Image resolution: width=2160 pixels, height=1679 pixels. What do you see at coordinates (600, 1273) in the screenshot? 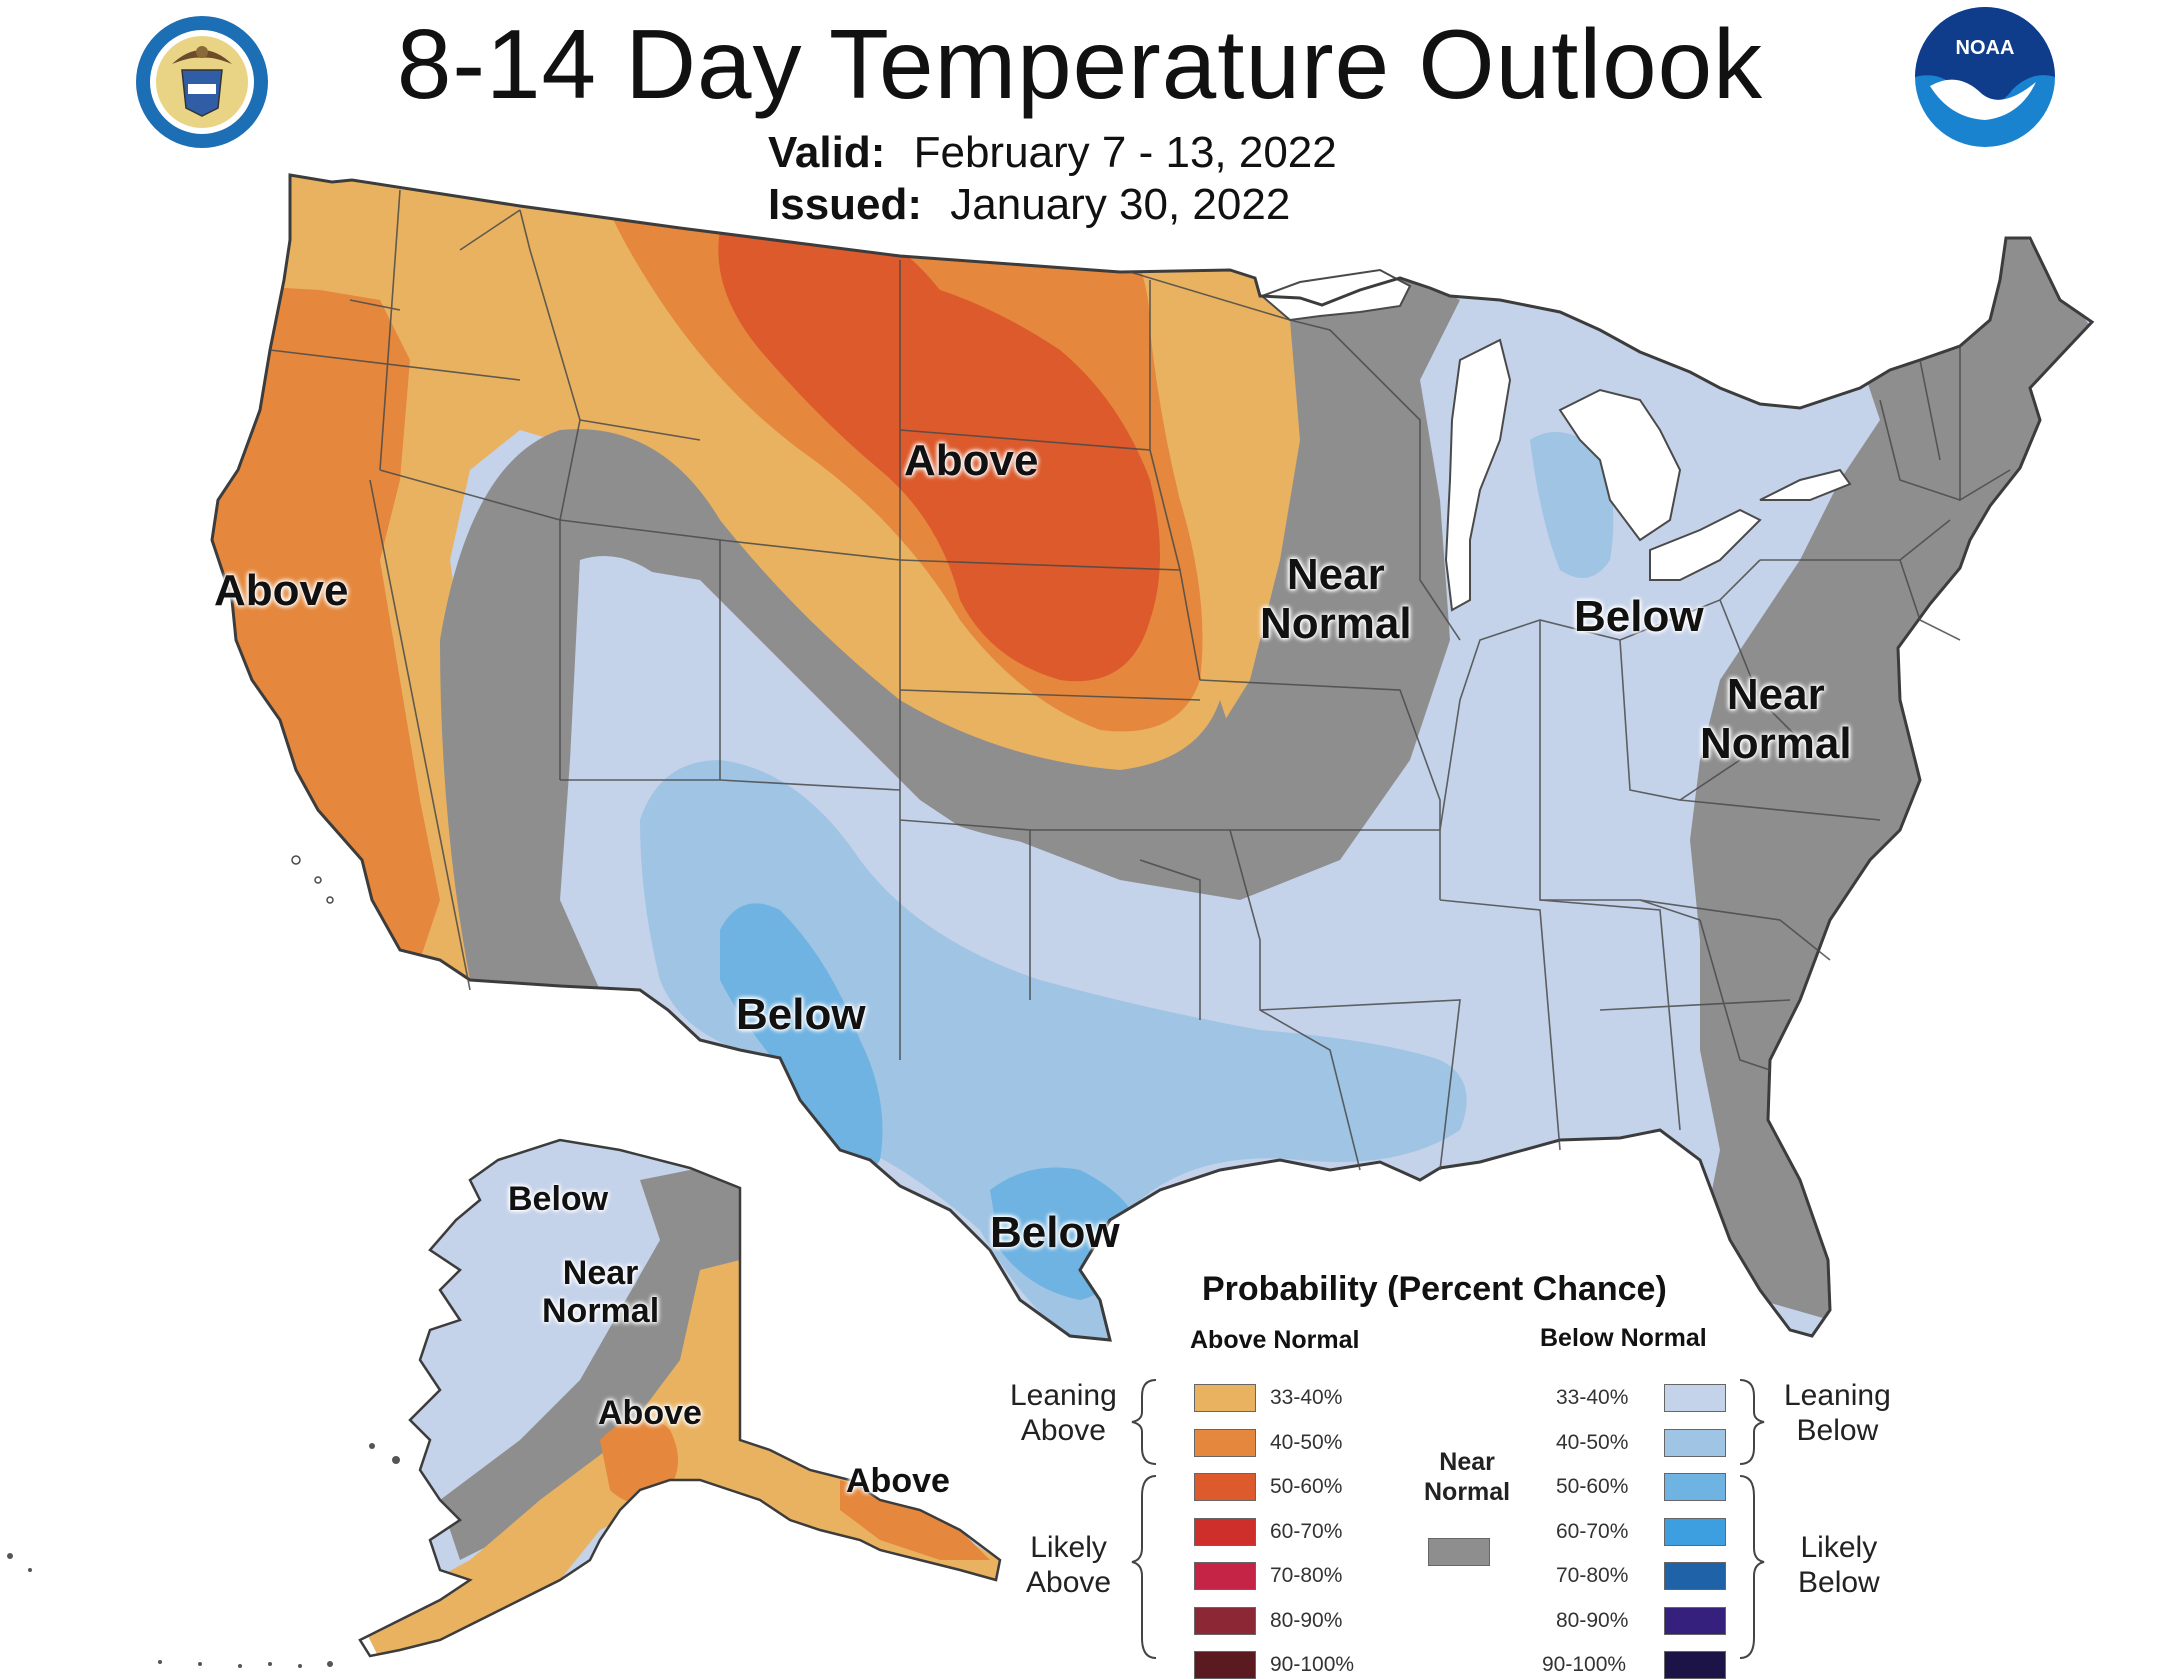
I see `label-alaska-near-word: Near` at bounding box center [600, 1273].